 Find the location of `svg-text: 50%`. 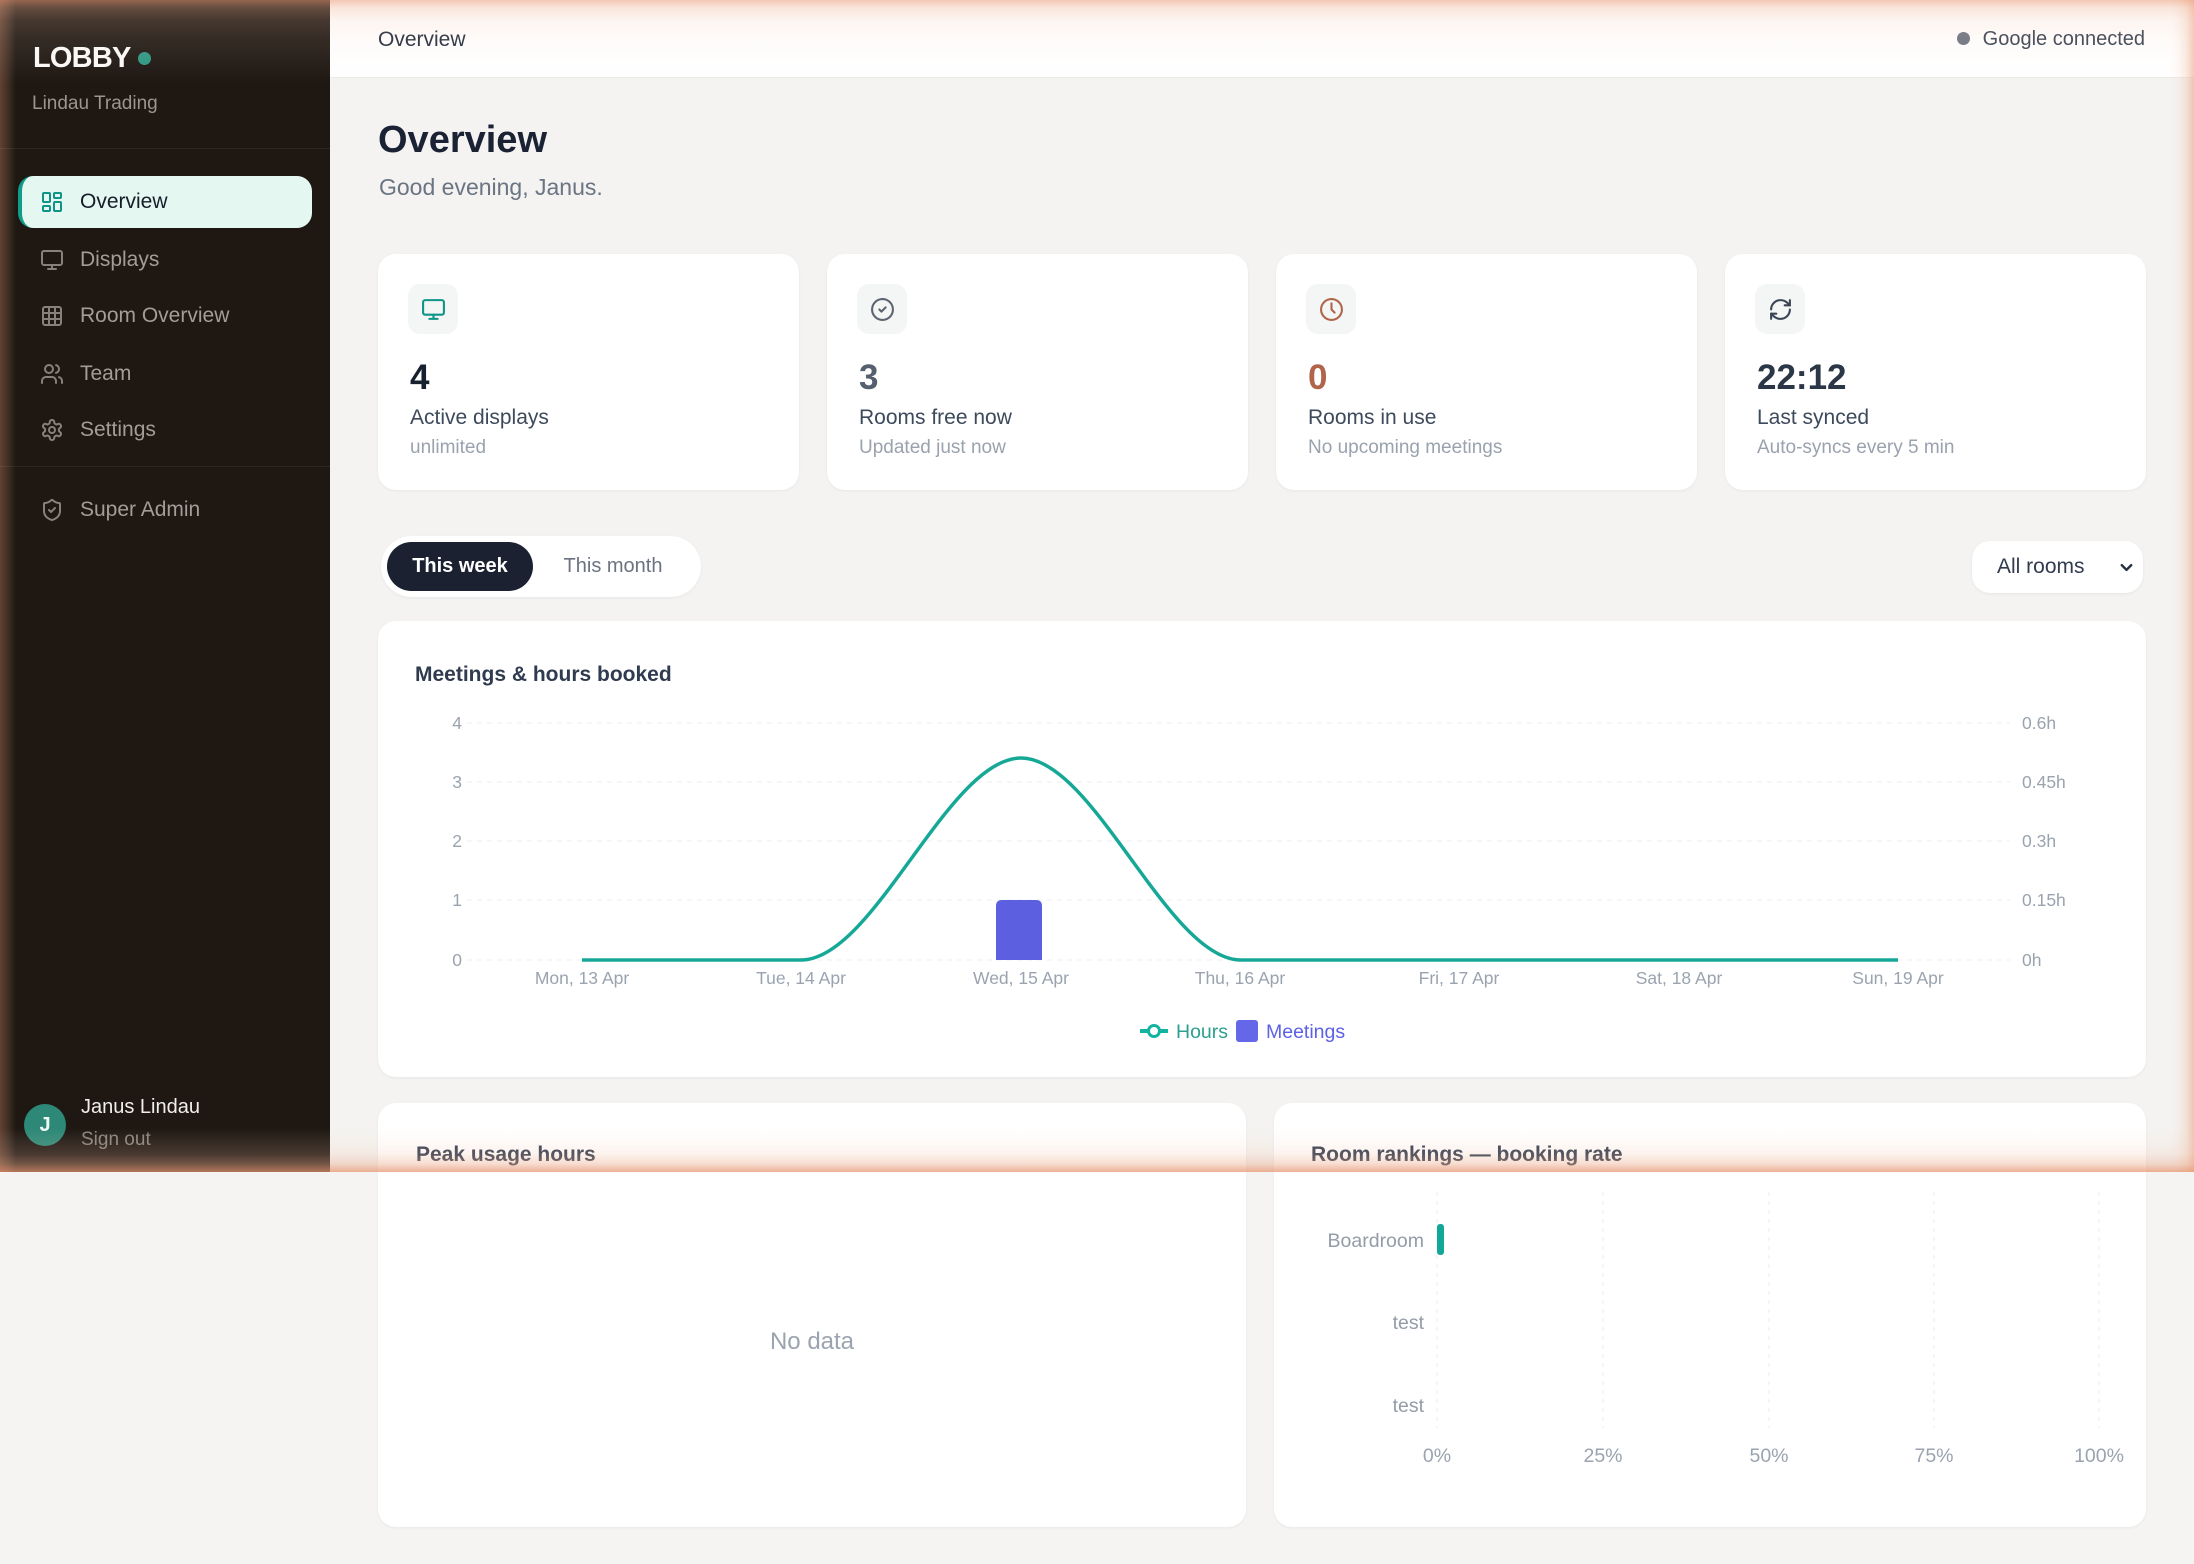

svg-text: 50% is located at coordinates (1768, 1456).